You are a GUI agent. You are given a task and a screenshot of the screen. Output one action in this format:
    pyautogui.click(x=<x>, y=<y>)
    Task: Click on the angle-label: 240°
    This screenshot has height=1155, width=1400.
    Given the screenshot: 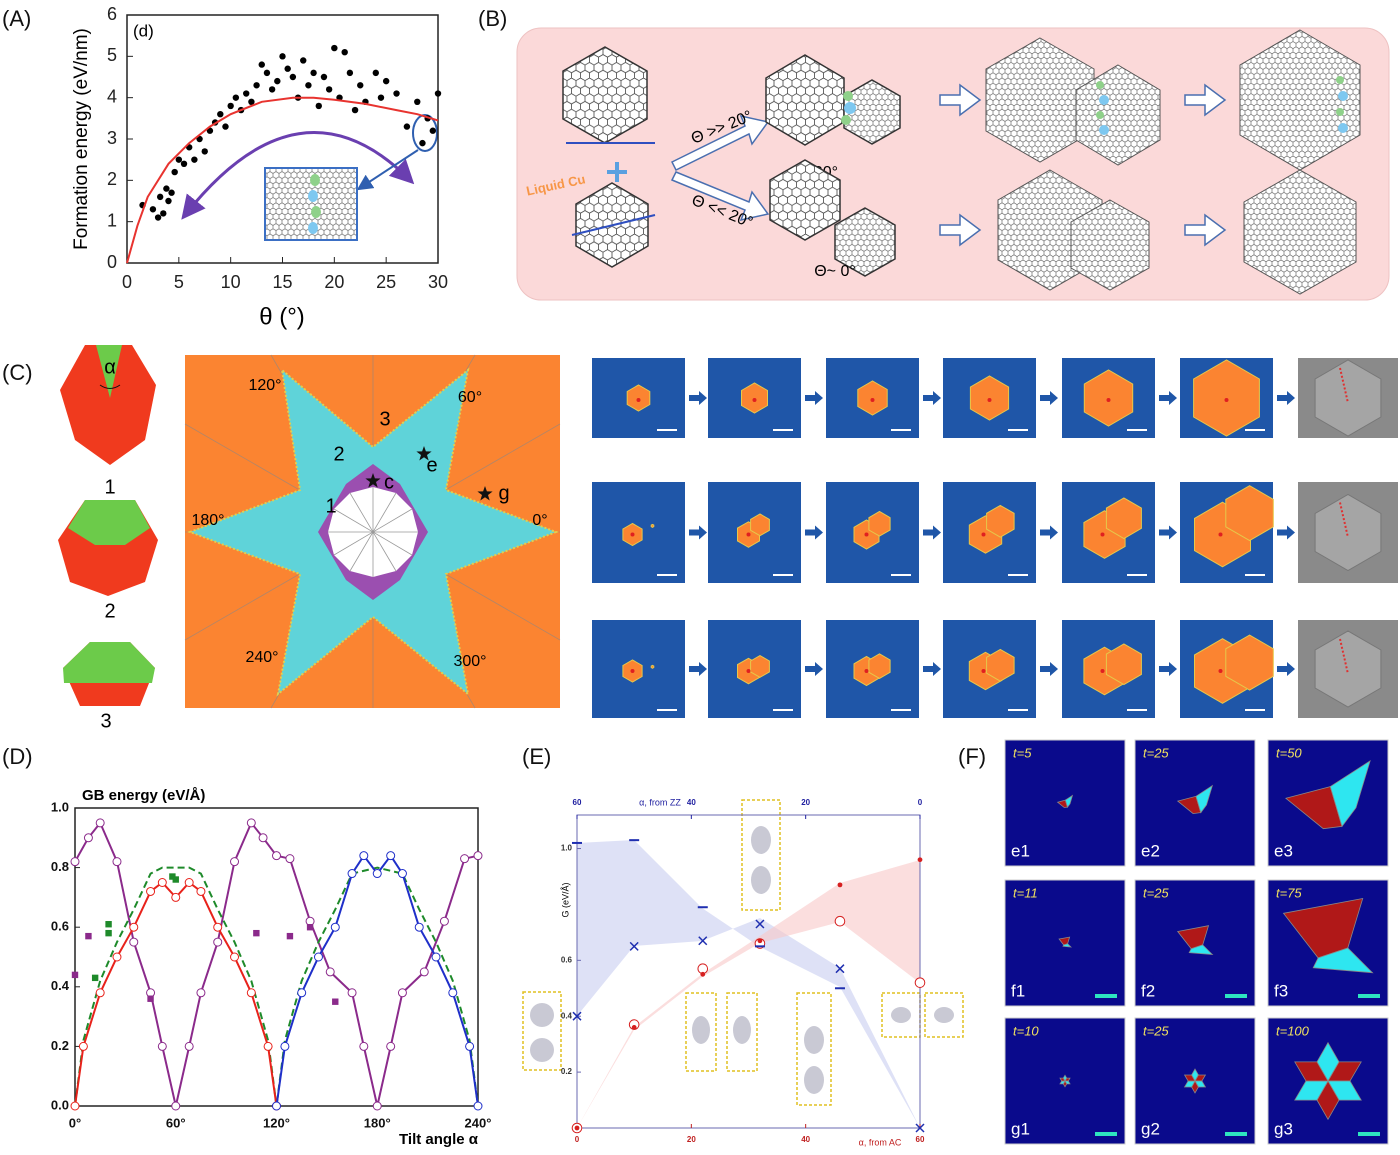 What is the action you would take?
    pyautogui.click(x=261, y=657)
    